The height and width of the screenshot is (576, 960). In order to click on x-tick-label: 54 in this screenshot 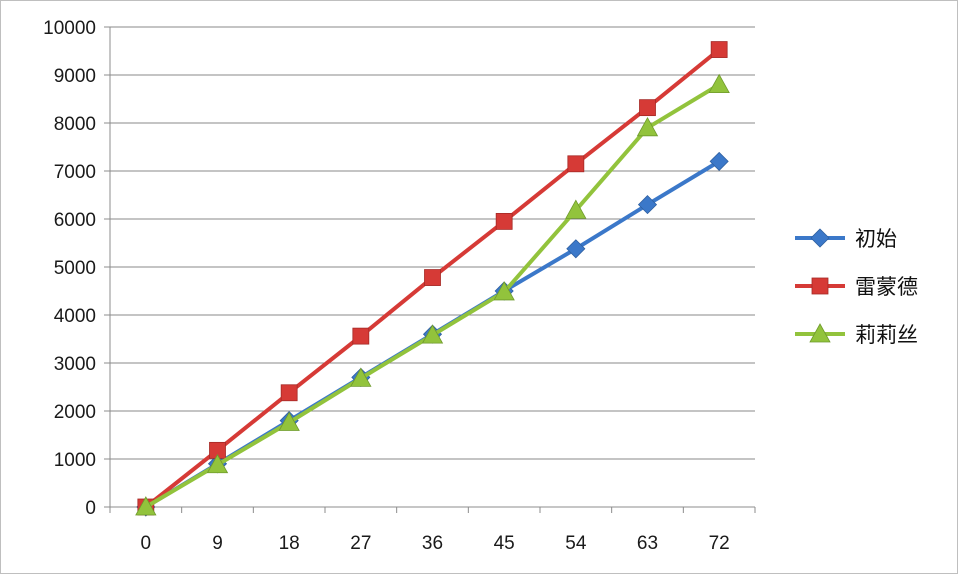, I will do `click(576, 543)`.